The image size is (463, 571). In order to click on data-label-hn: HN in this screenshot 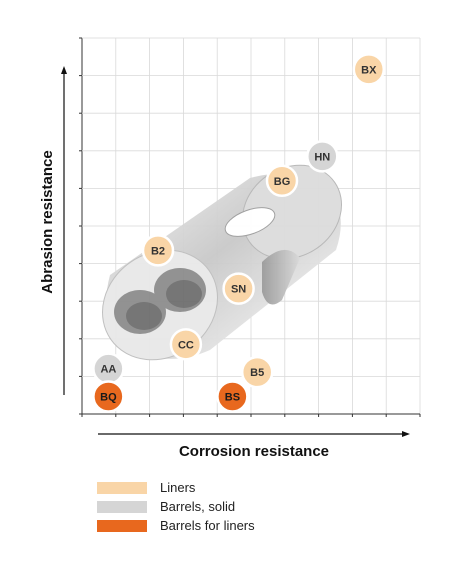, I will do `click(322, 157)`.